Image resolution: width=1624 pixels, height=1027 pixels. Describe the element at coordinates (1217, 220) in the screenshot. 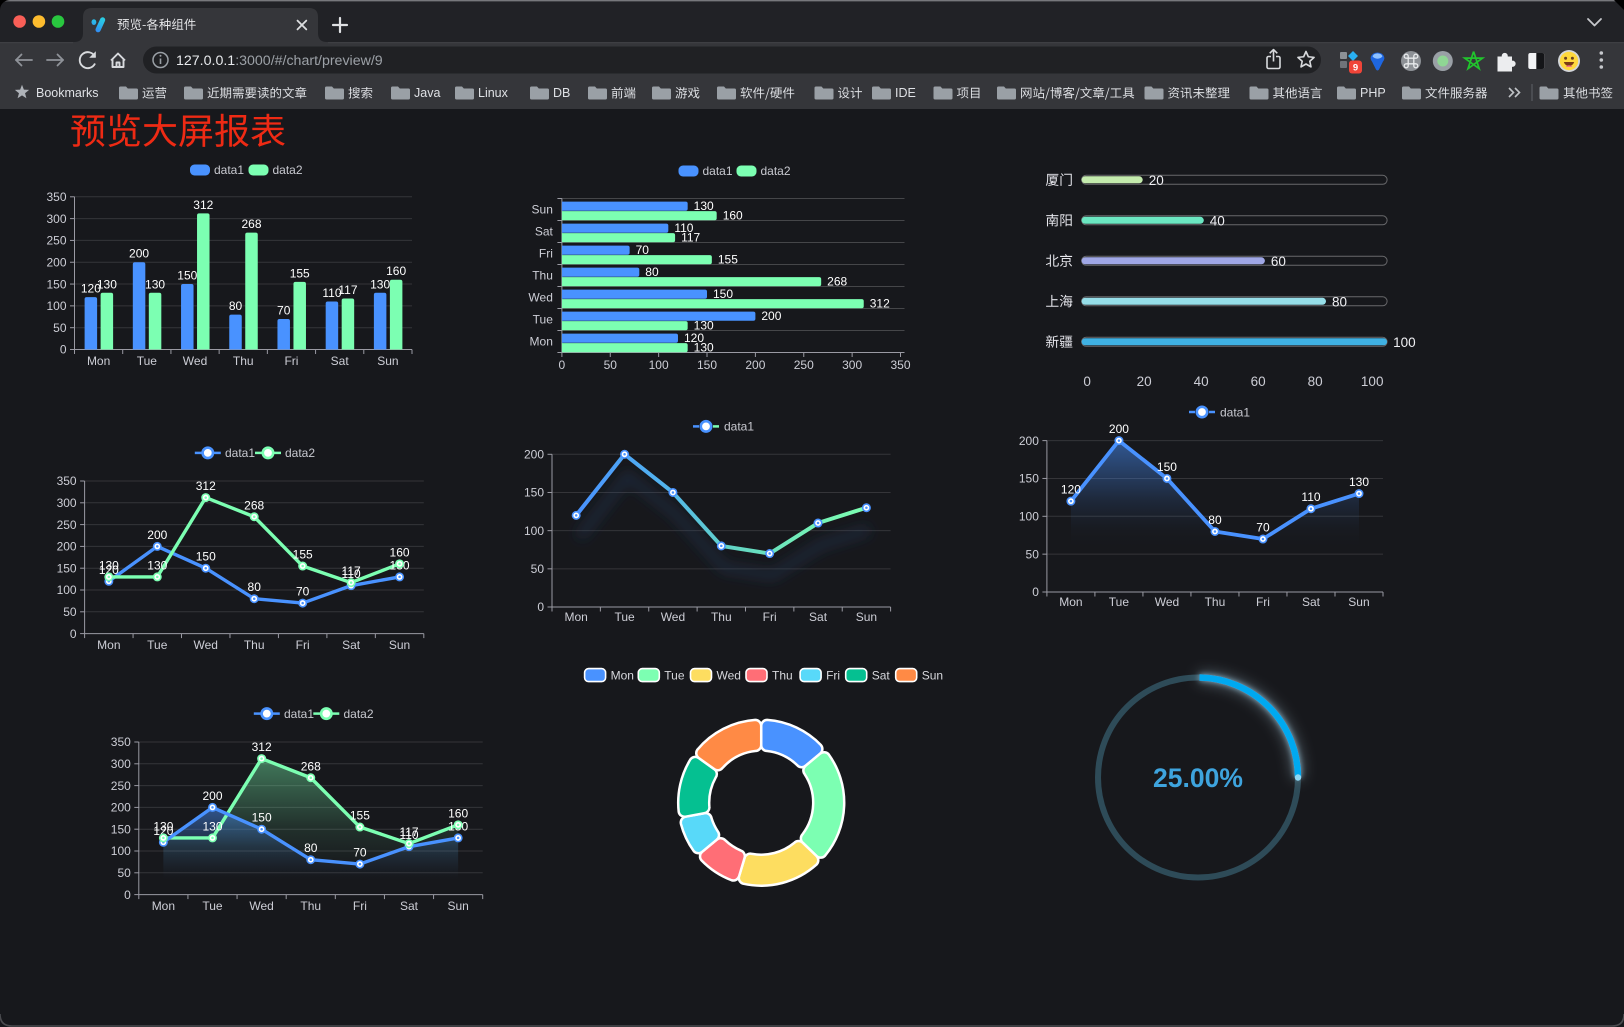

I see `svg-text: 40` at that location.